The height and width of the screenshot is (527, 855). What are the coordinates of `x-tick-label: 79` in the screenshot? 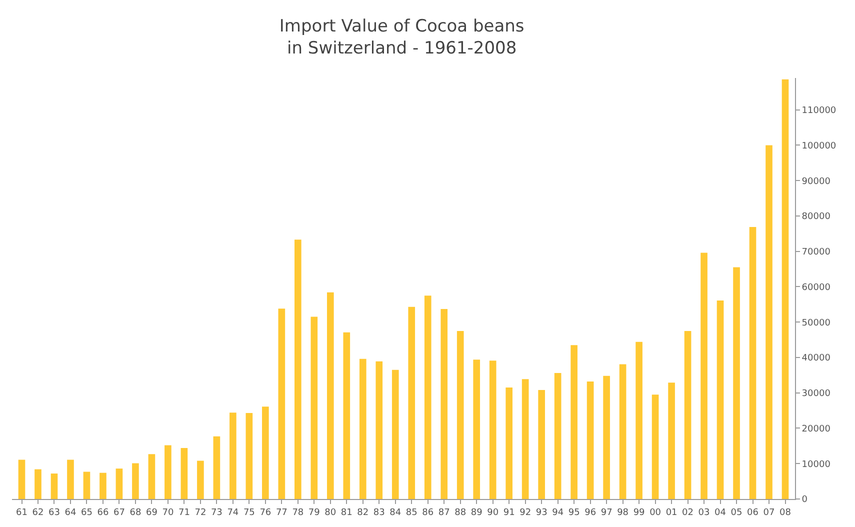 It's located at (314, 513).